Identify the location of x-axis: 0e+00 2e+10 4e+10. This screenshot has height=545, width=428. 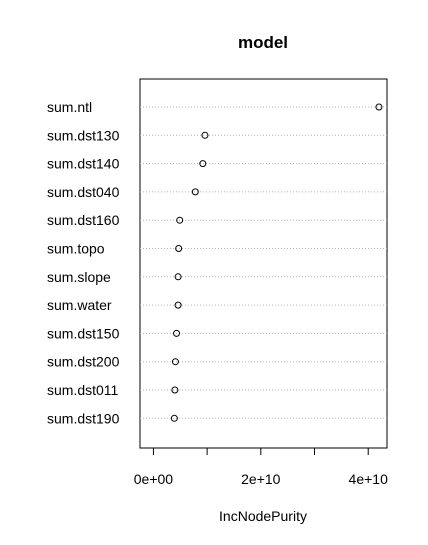
(261, 467).